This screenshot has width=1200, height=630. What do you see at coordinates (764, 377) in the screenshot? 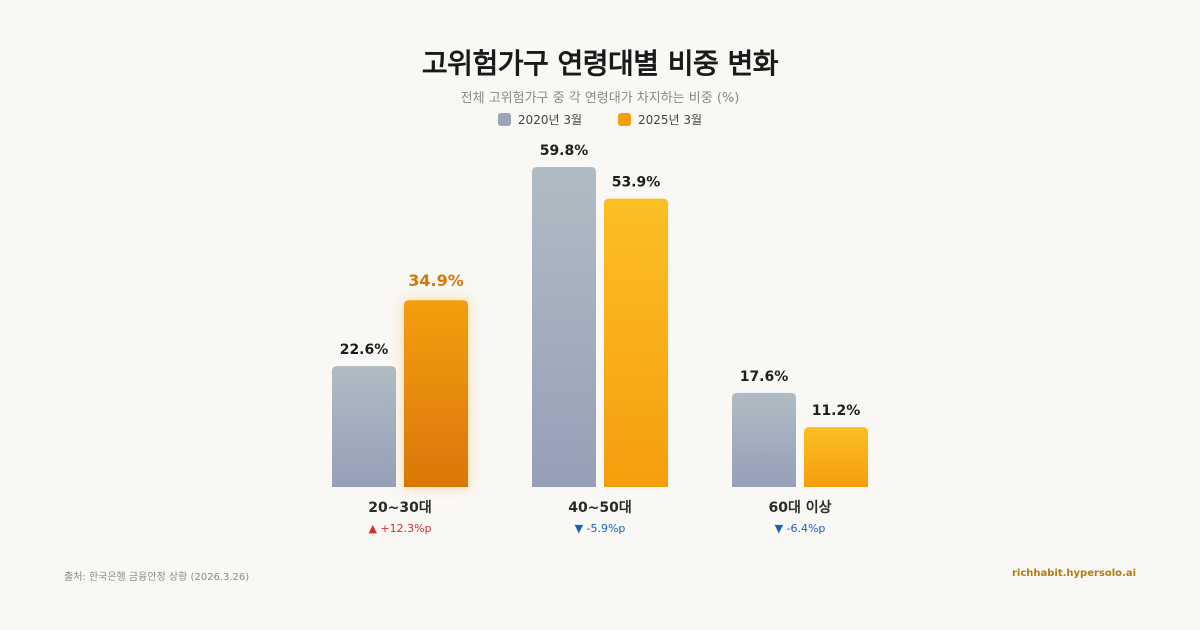
I see `value-label-2020-3: 17.6%` at bounding box center [764, 377].